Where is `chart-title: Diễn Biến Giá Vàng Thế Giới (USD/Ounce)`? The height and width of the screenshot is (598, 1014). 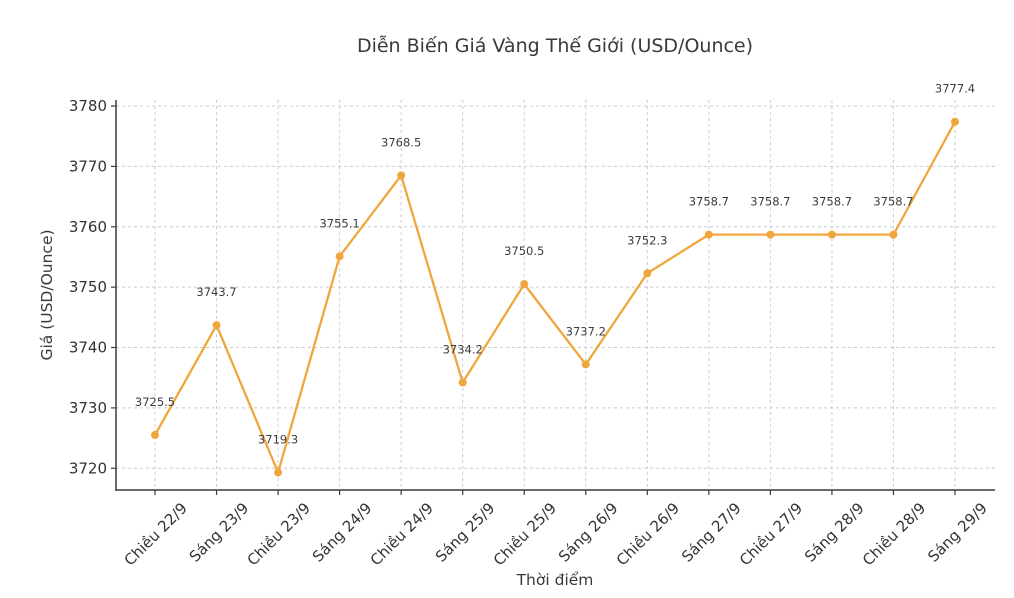
chart-title: Diễn Biến Giá Vàng Thế Giới (USD/Ounce) is located at coordinates (555, 45).